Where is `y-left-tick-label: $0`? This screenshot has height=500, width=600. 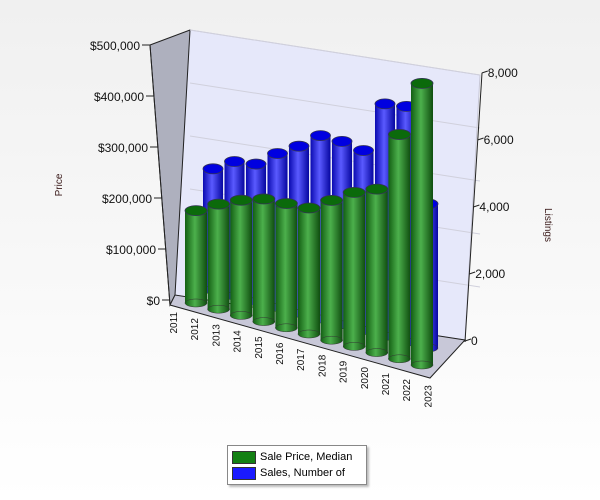 y-left-tick-label: $0 is located at coordinates (154, 301).